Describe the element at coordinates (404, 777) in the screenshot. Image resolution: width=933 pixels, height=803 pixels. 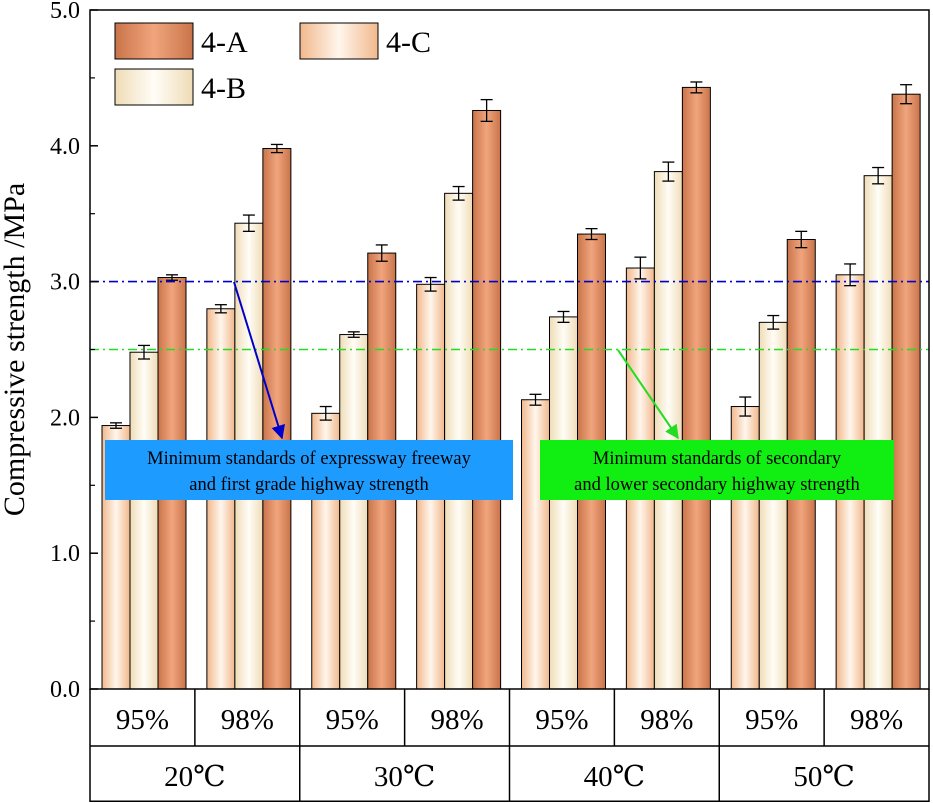
I see `temperature-label: 30℃` at that location.